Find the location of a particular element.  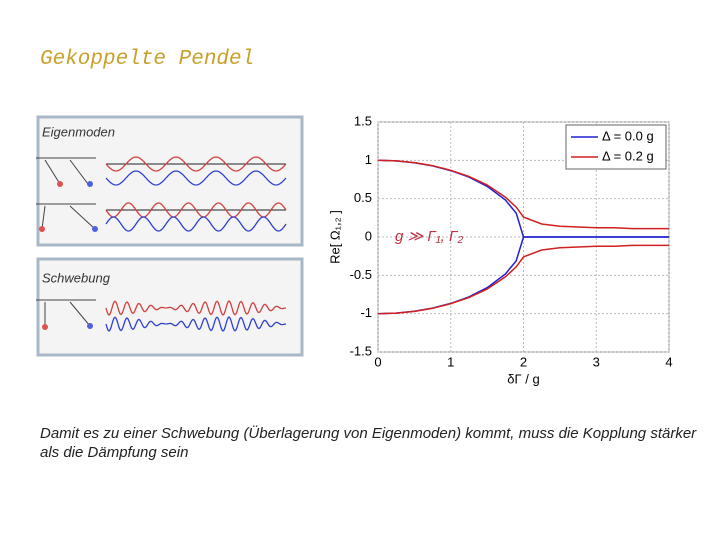

legend-label: Δ = 0.0 g is located at coordinates (628, 135).